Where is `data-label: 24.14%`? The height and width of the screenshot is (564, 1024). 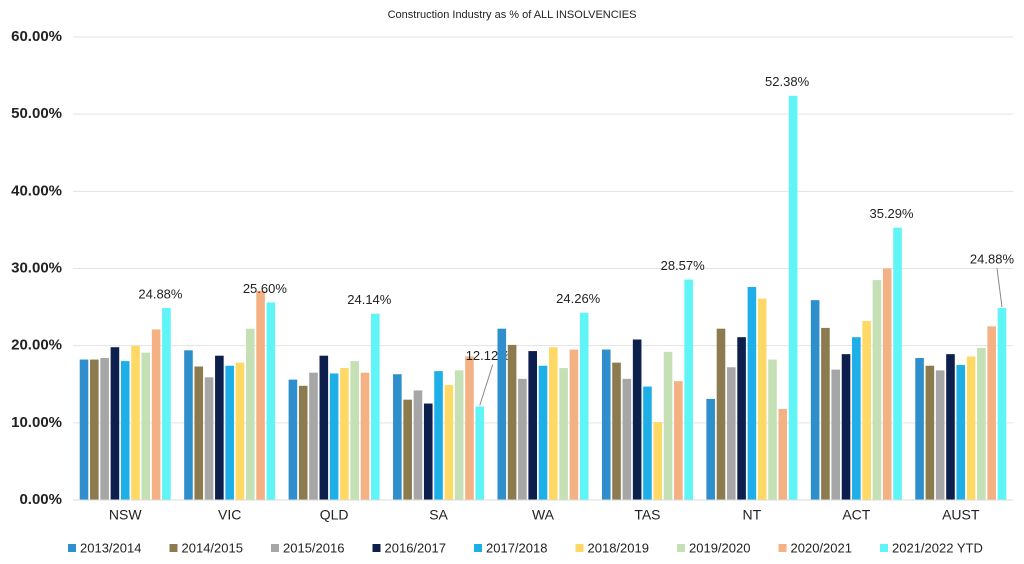
data-label: 24.14% is located at coordinates (369, 299).